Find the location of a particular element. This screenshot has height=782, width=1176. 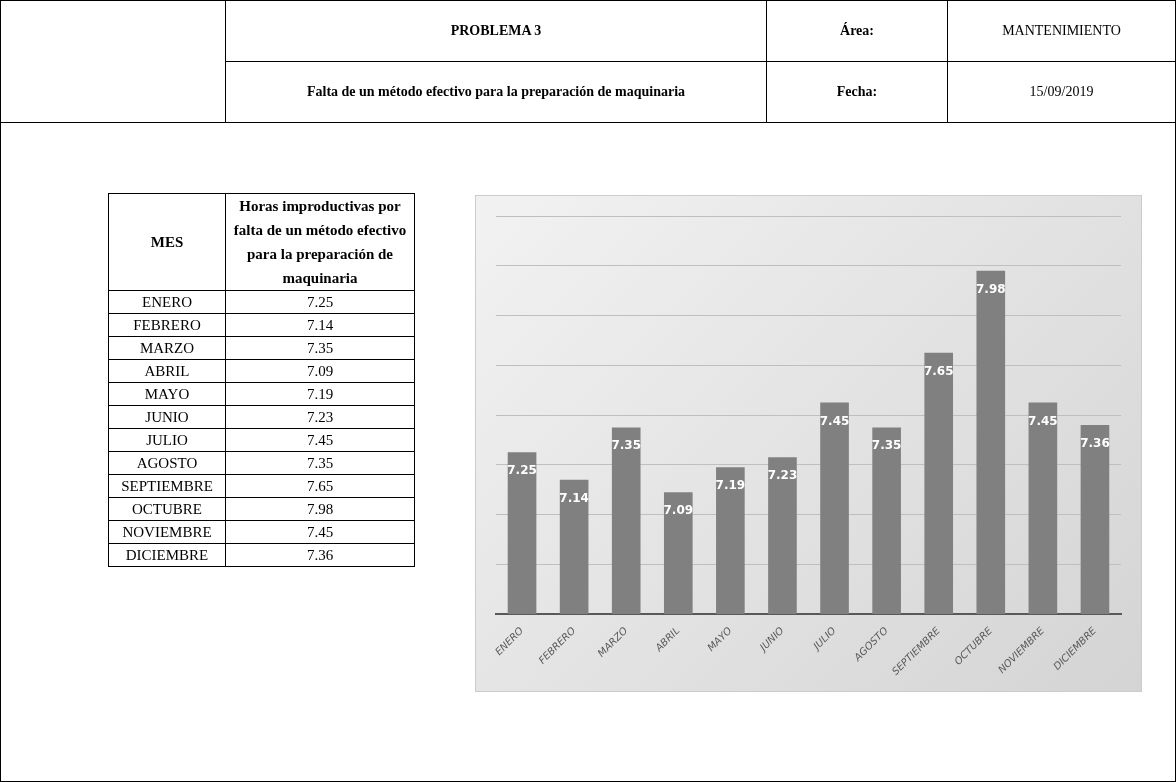

category-label: JUNIO is located at coordinates (167, 417).